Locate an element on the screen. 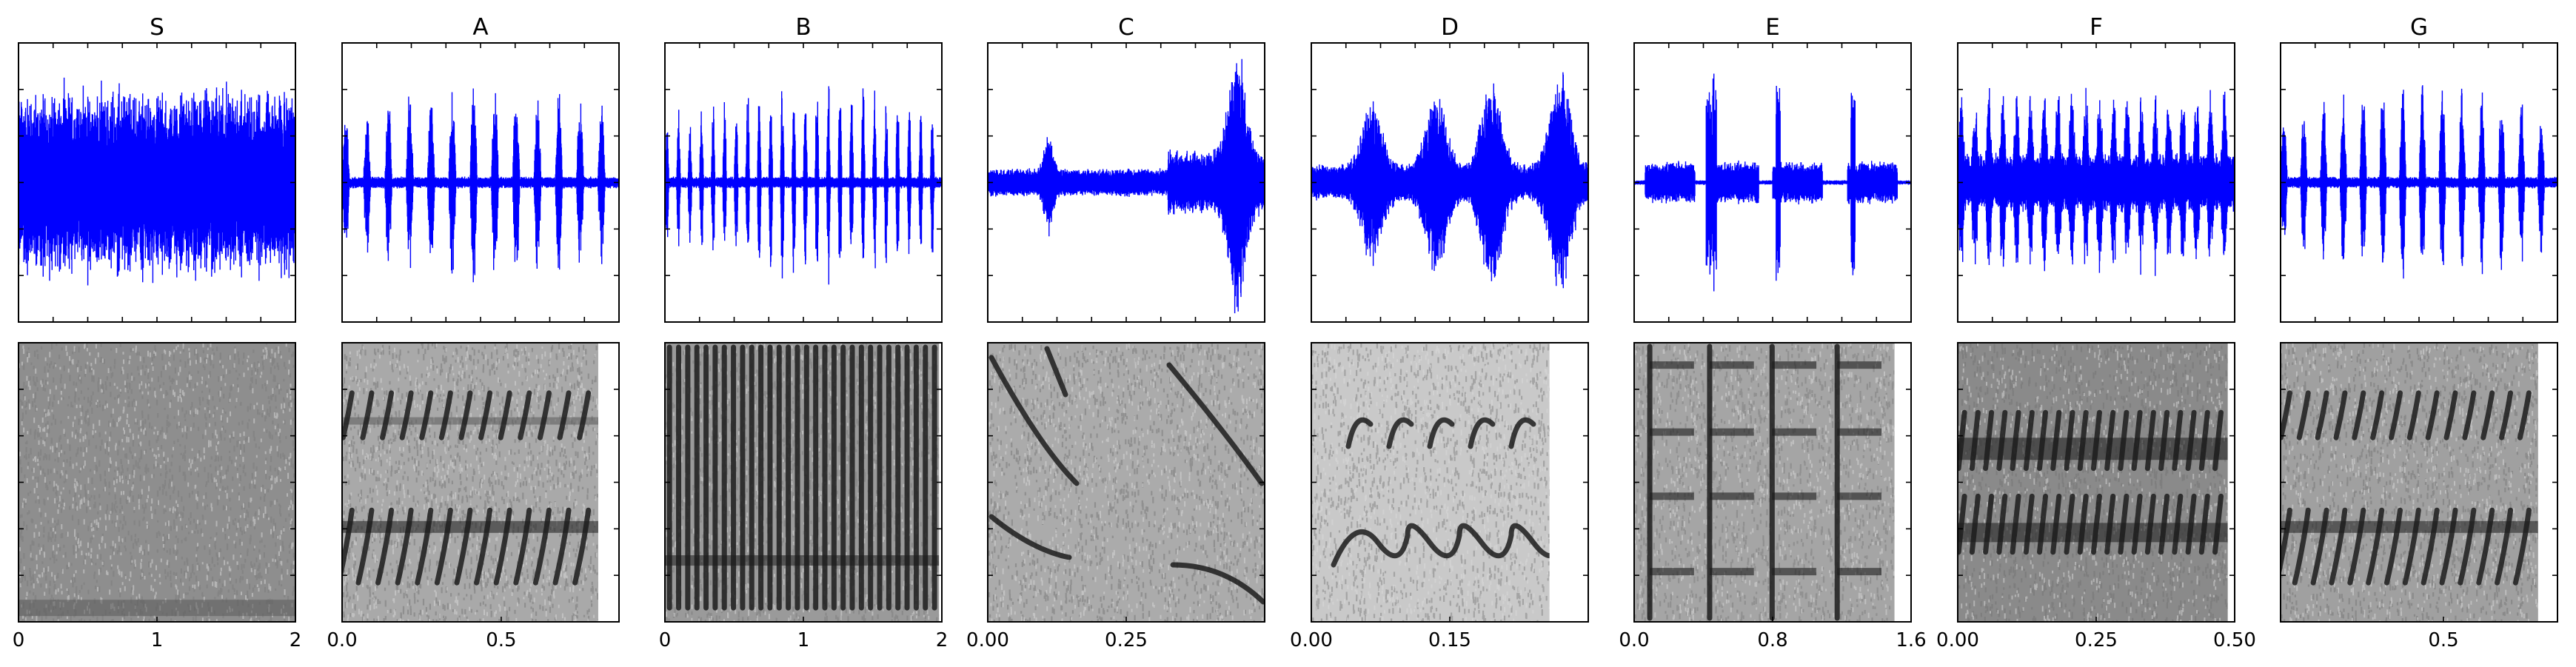  spectrogram-panel-g: 0.5 is located at coordinates (2419, 496).